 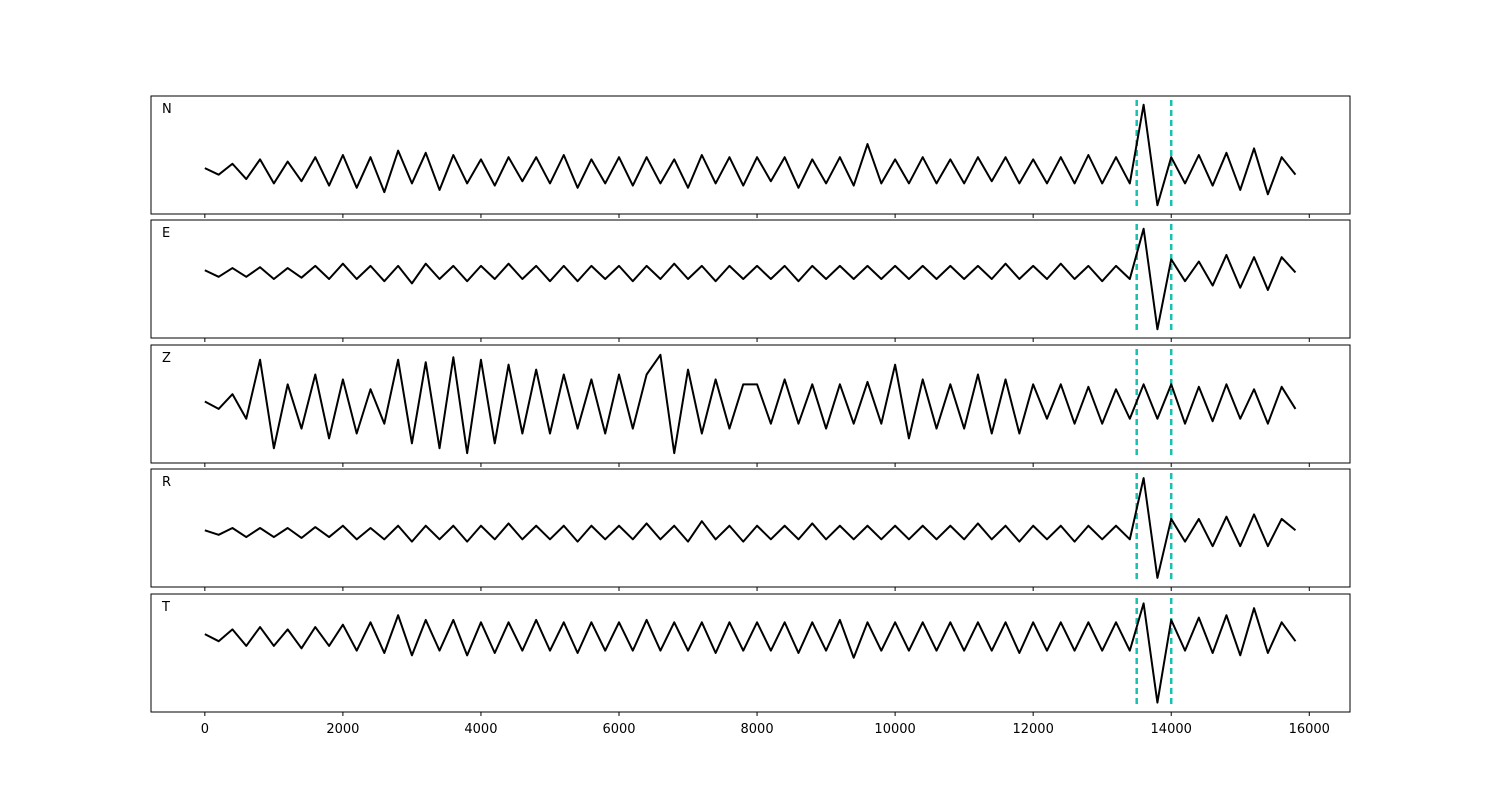 I want to click on x-tick-label: 0, so click(x=205, y=729).